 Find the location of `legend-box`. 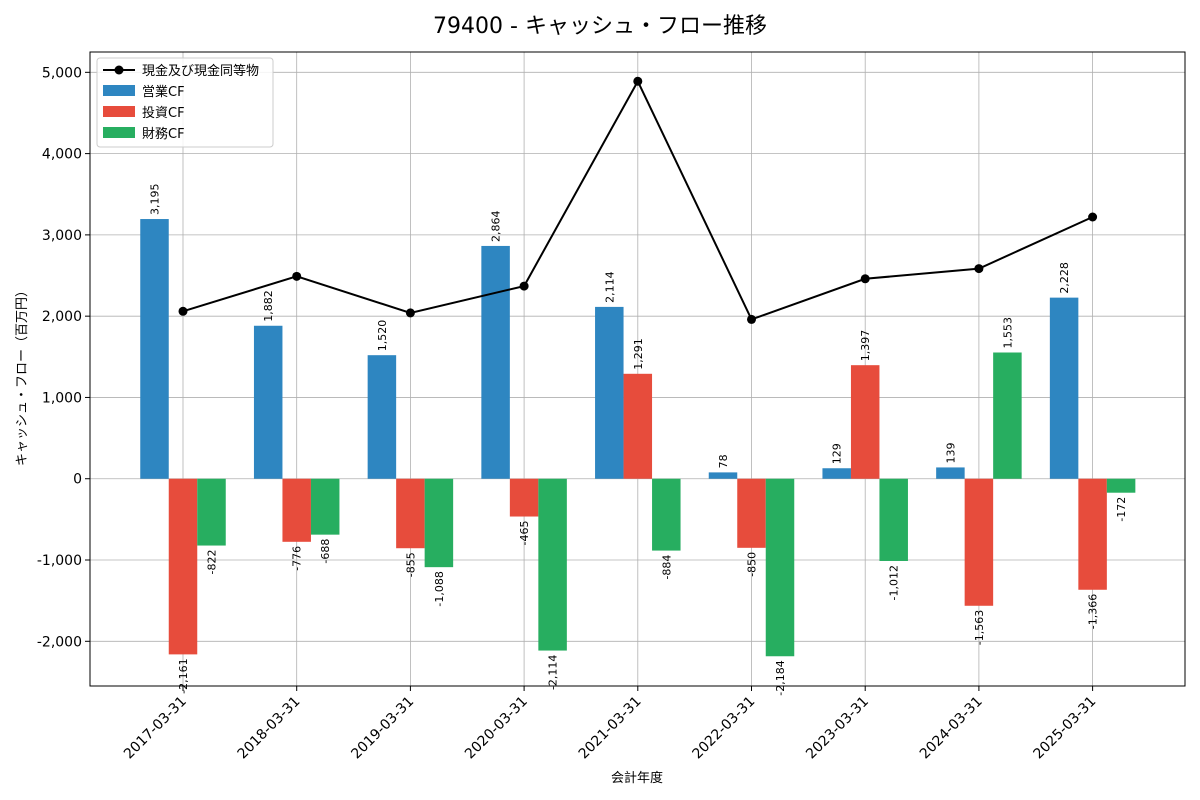

legend-box is located at coordinates (185, 102).